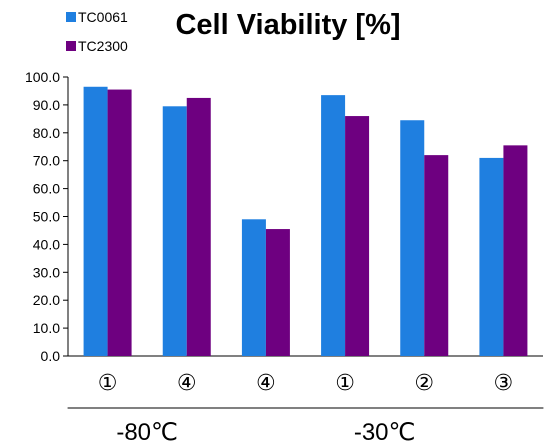  What do you see at coordinates (71, 46) in the screenshot?
I see `legend-swatch-tc2300` at bounding box center [71, 46].